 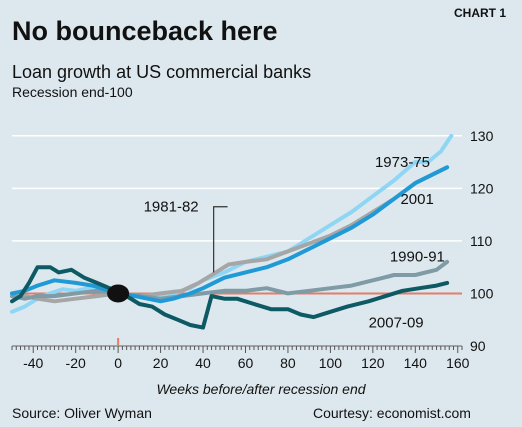 What do you see at coordinates (416, 199) in the screenshot?
I see `series-label: 2001` at bounding box center [416, 199].